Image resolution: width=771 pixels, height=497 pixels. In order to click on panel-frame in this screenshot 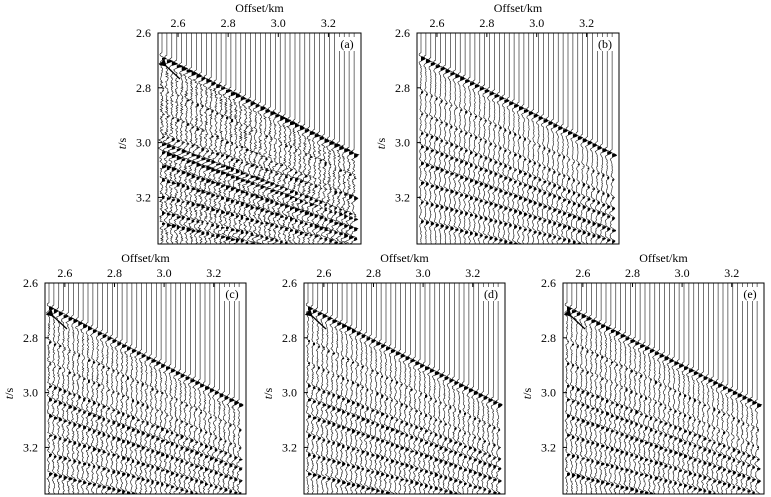, I will do `click(663, 388)`.